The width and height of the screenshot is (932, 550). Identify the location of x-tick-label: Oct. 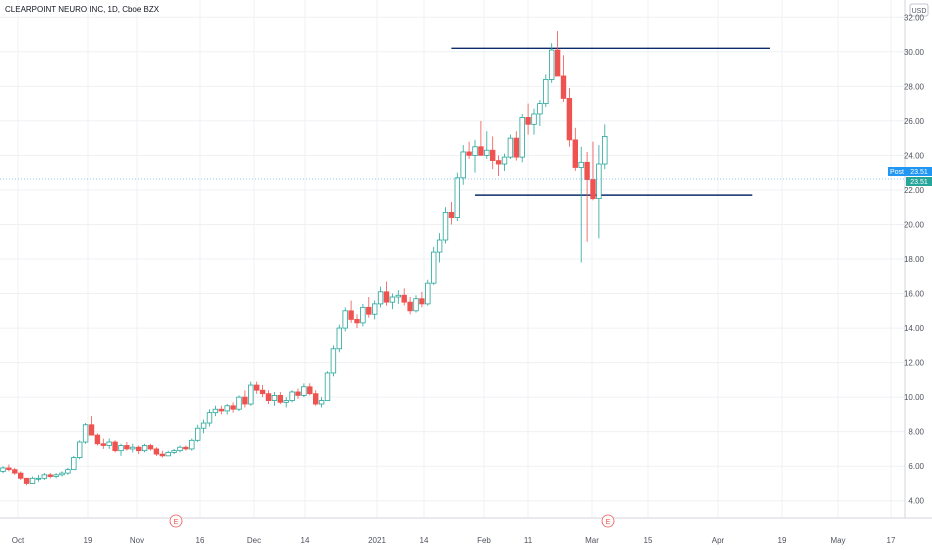
(18, 540).